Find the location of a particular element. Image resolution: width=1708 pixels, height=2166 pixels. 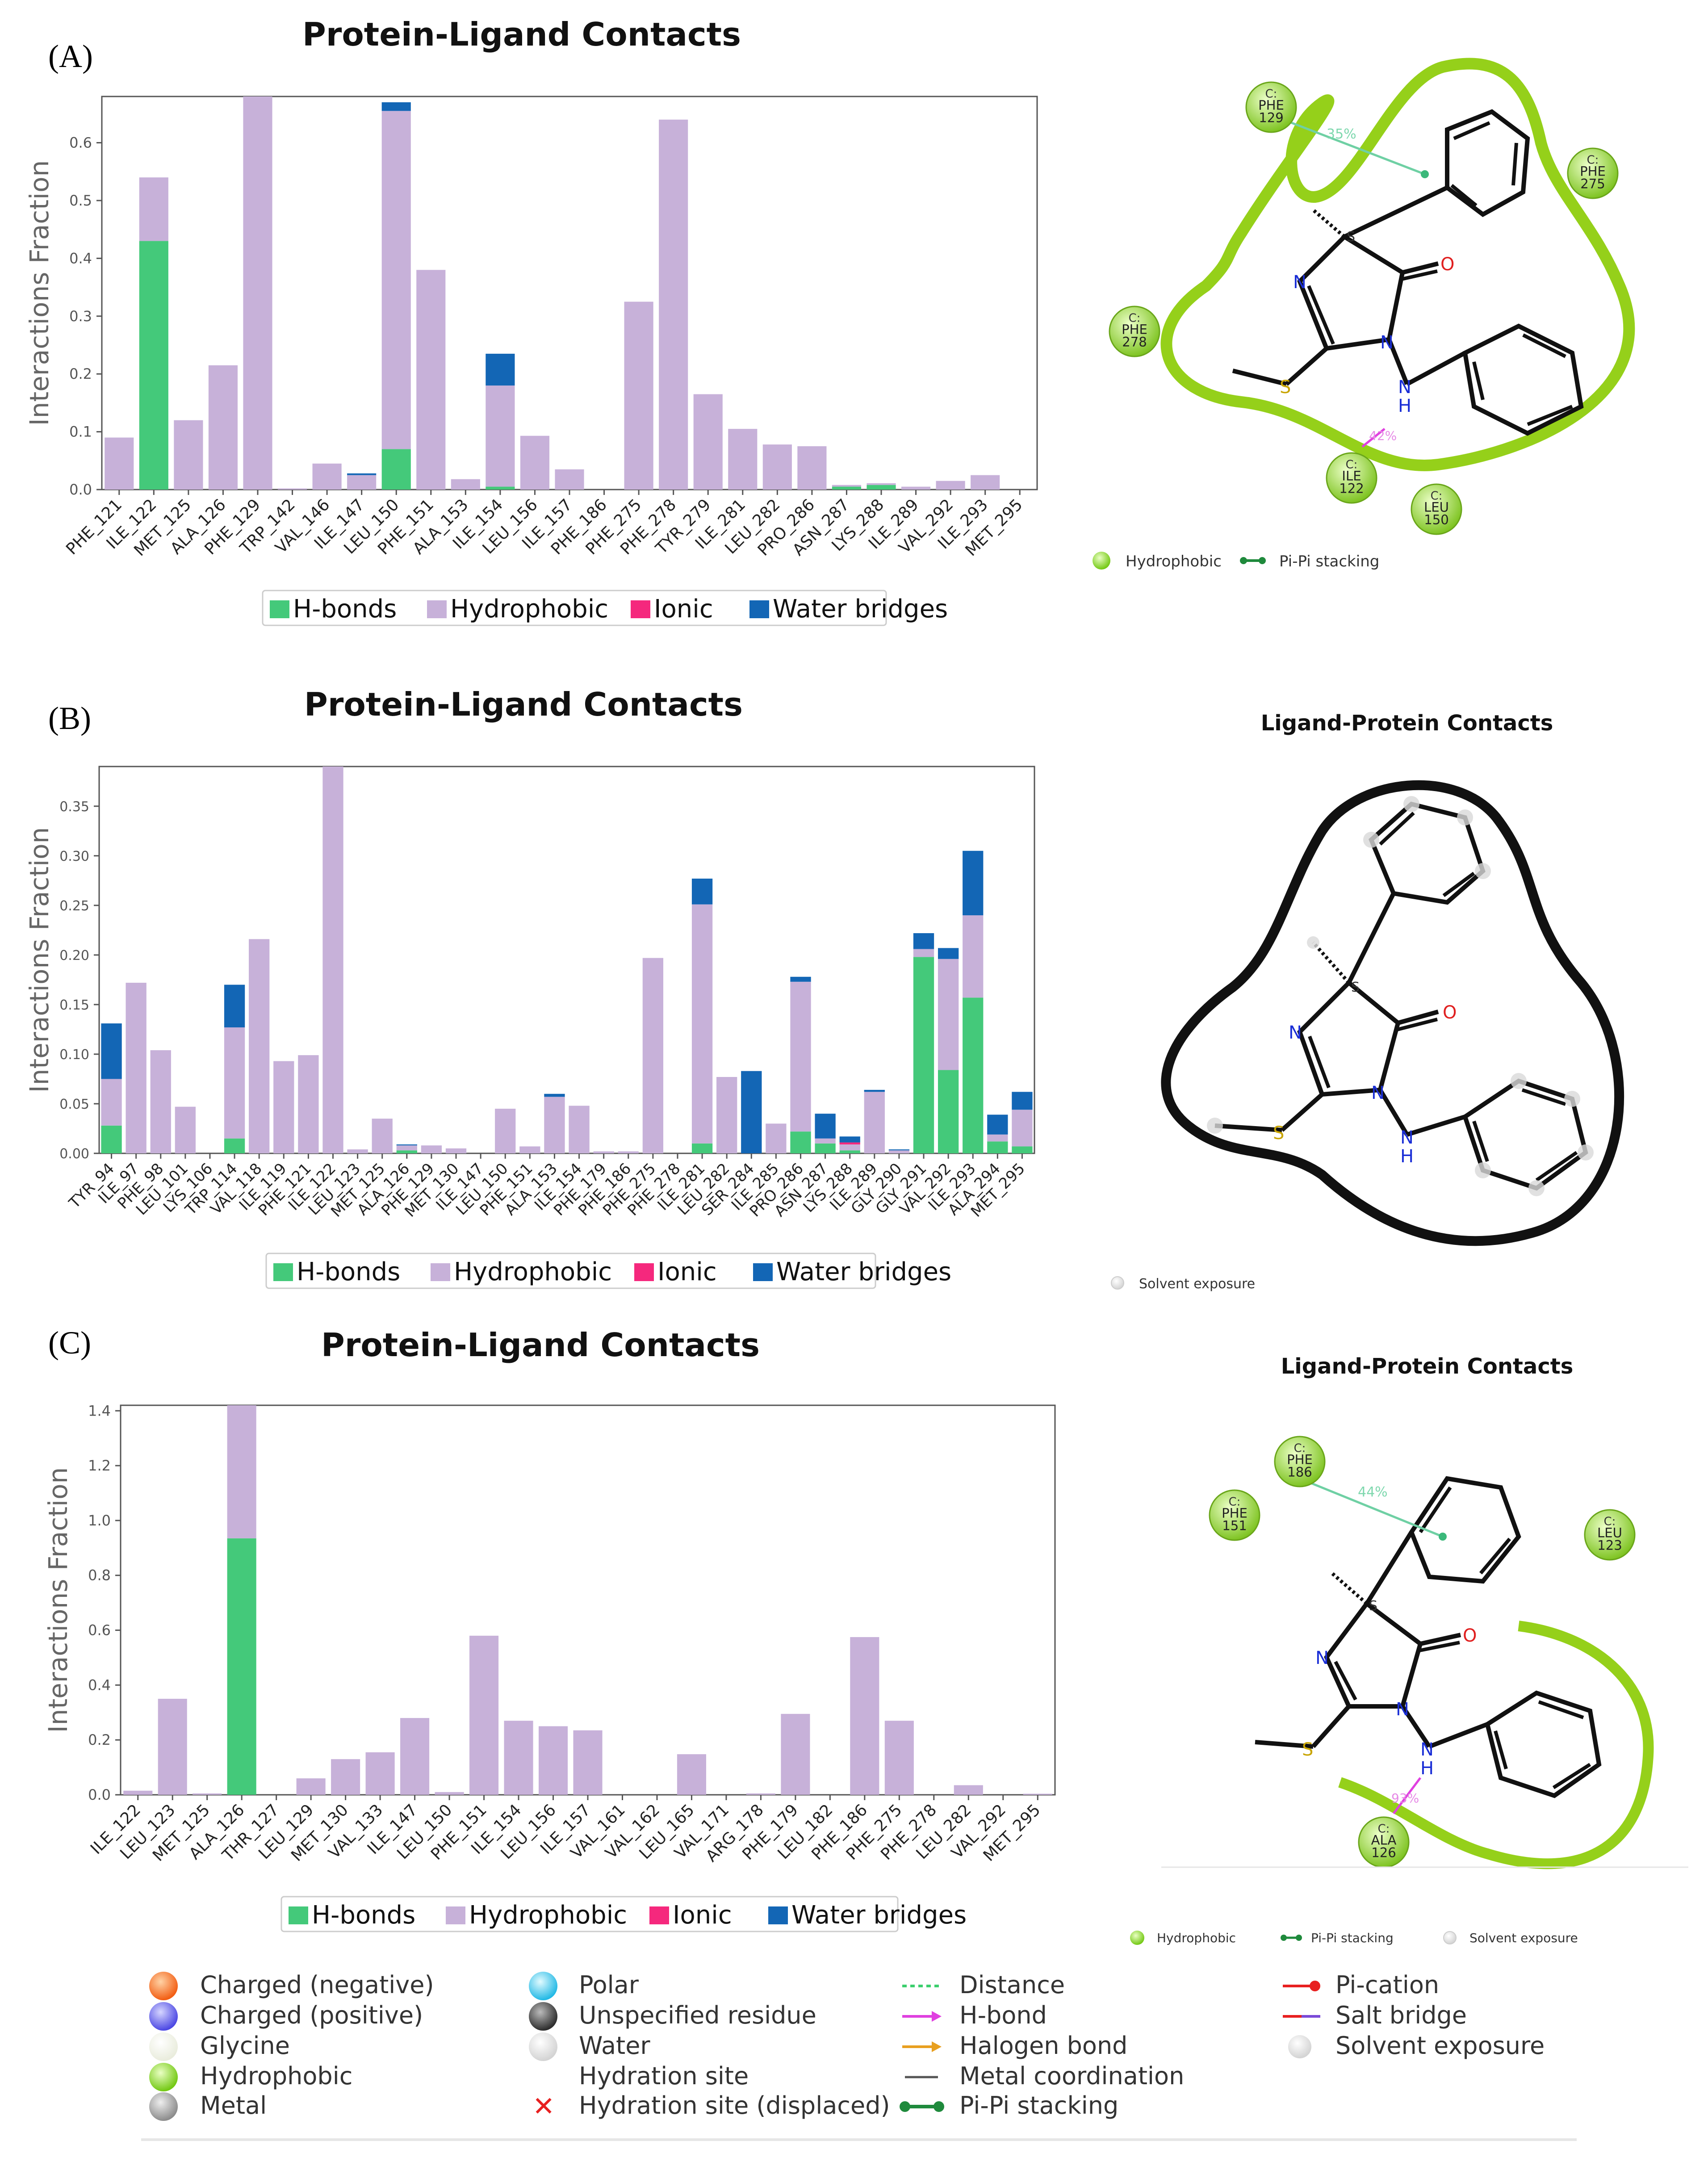

residue-number: 278 is located at coordinates (1134, 342).